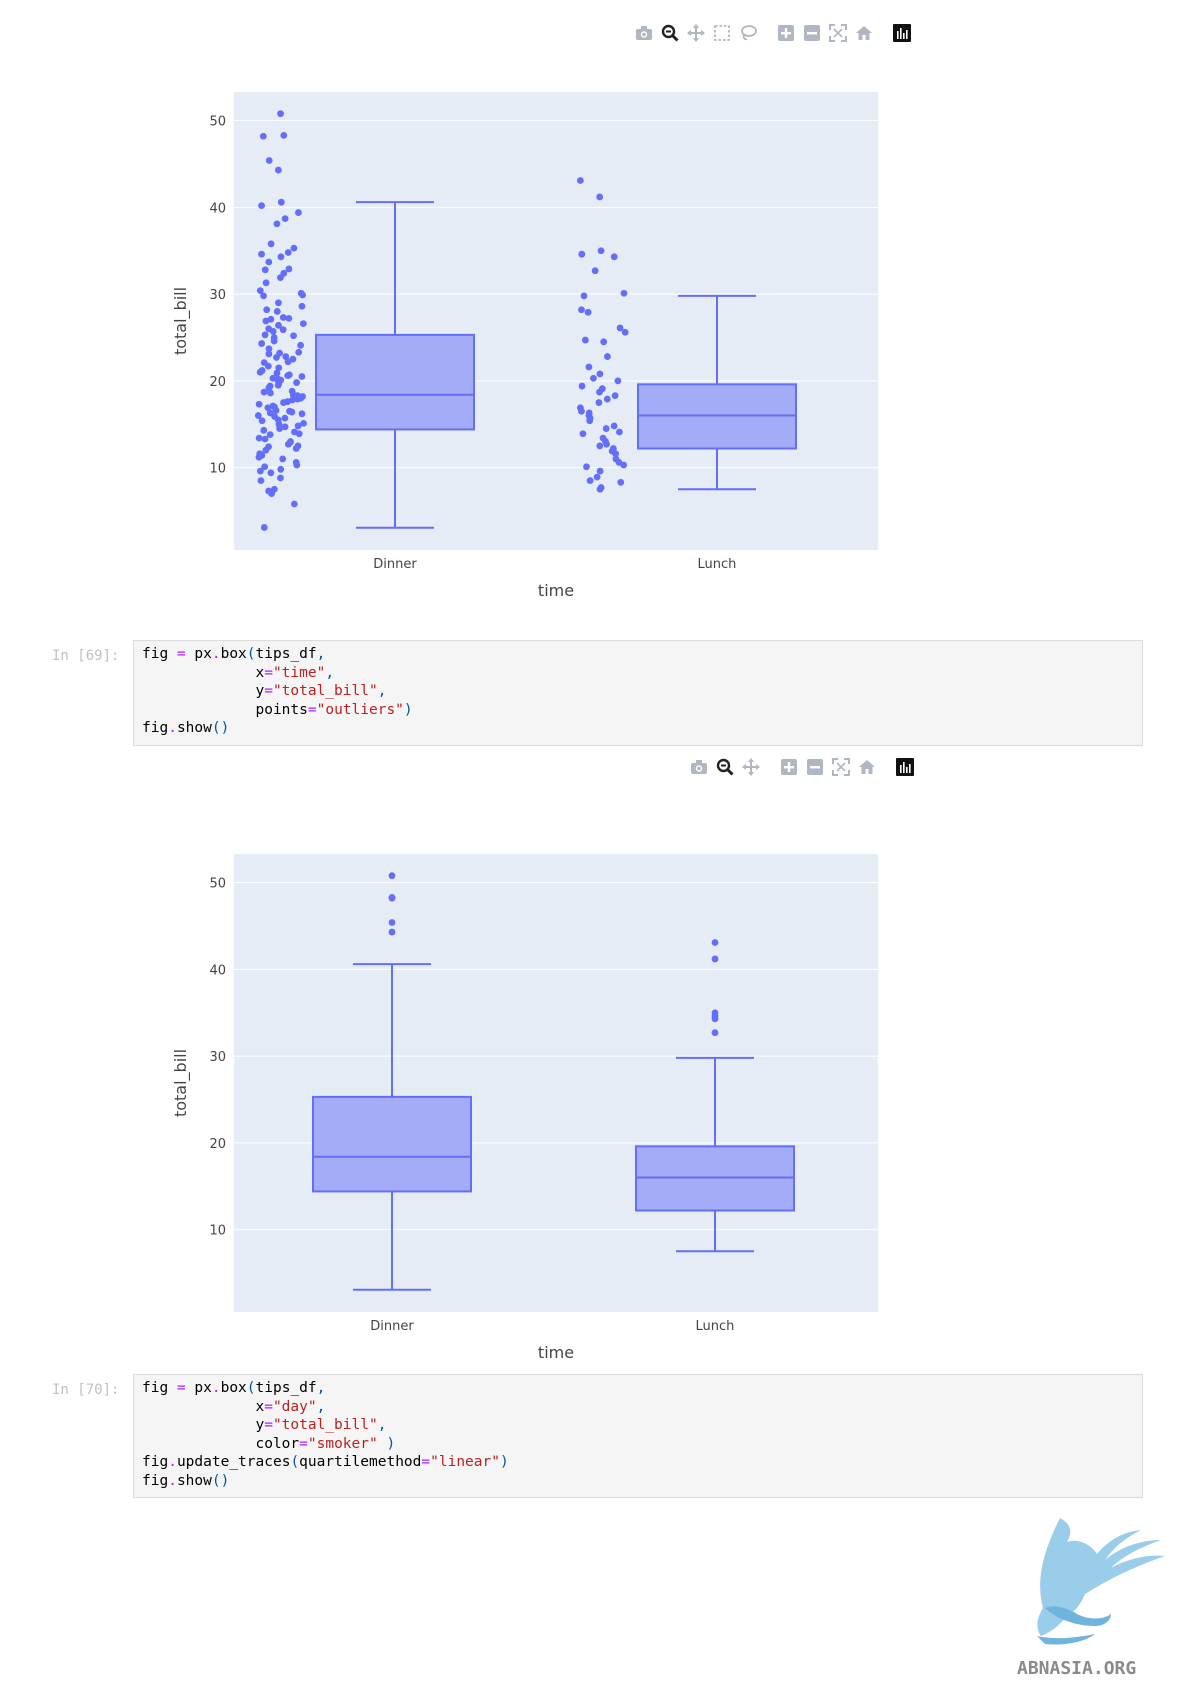 Image resolution: width=1190 pixels, height=1684 pixels. Describe the element at coordinates (786, 33) in the screenshot. I see `zoom-in-button` at that location.